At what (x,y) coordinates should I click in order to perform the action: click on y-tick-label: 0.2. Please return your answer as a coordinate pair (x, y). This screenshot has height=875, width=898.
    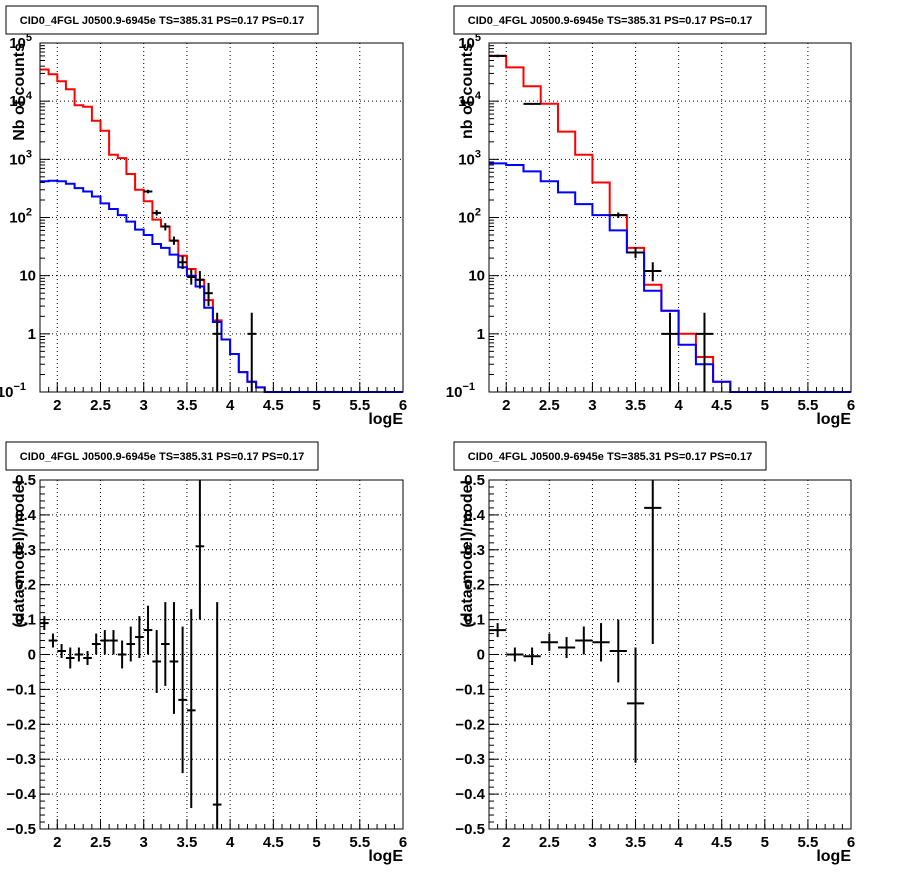
    Looking at the image, I should click on (474, 585).